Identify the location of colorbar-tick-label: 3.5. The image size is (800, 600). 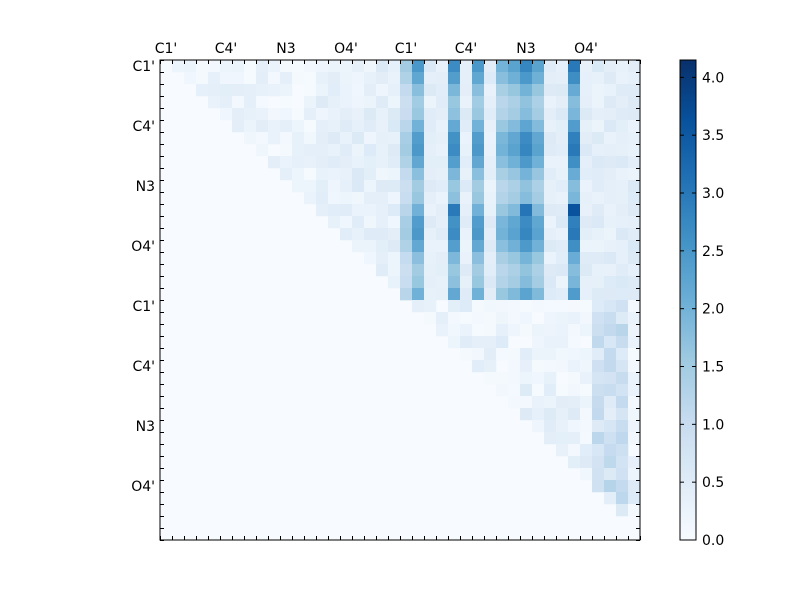
(713, 136).